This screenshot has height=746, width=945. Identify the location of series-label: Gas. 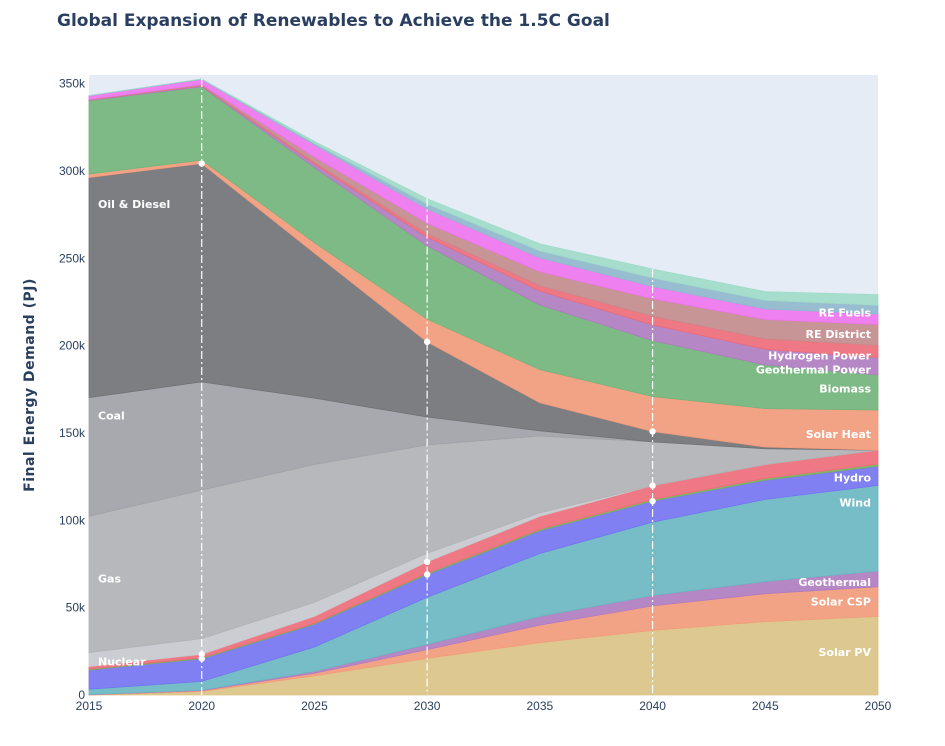
(109, 578).